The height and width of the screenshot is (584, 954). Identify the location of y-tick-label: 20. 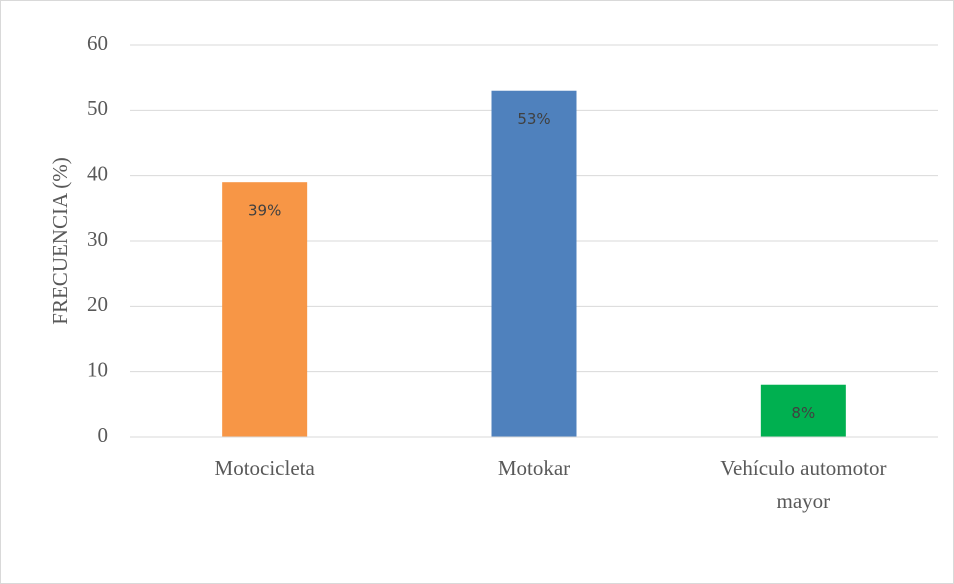
(97, 304).